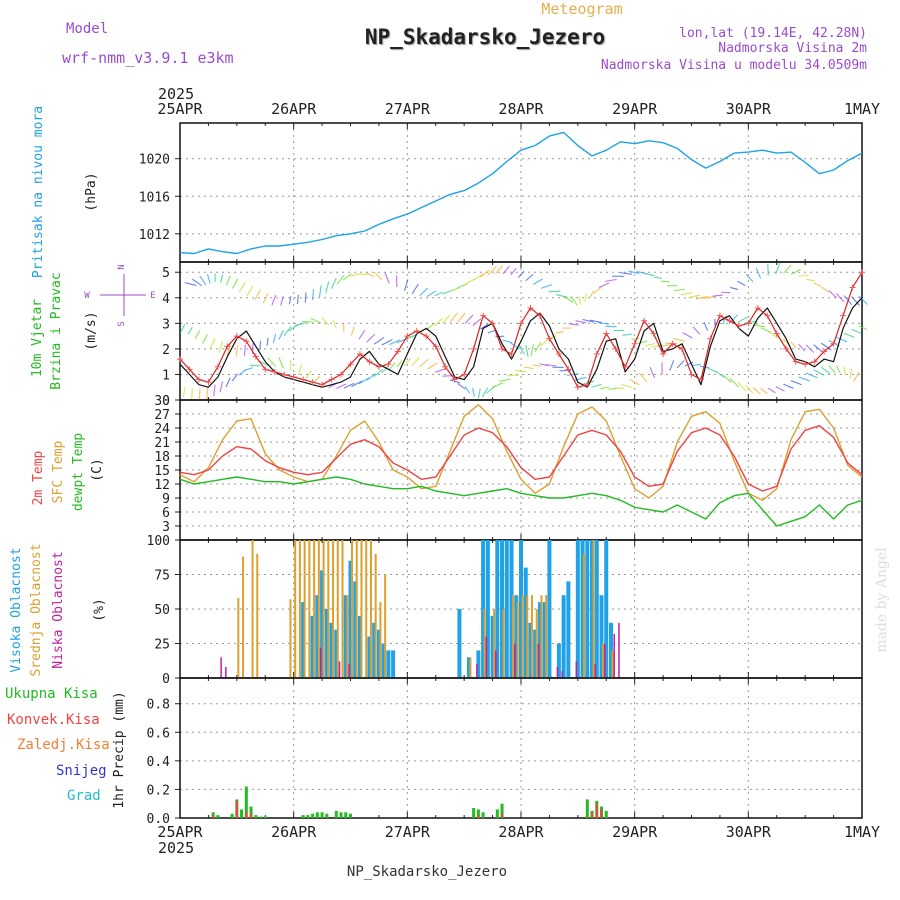  Describe the element at coordinates (162, 610) in the screenshot. I see `y-tick-label: 50` at that location.